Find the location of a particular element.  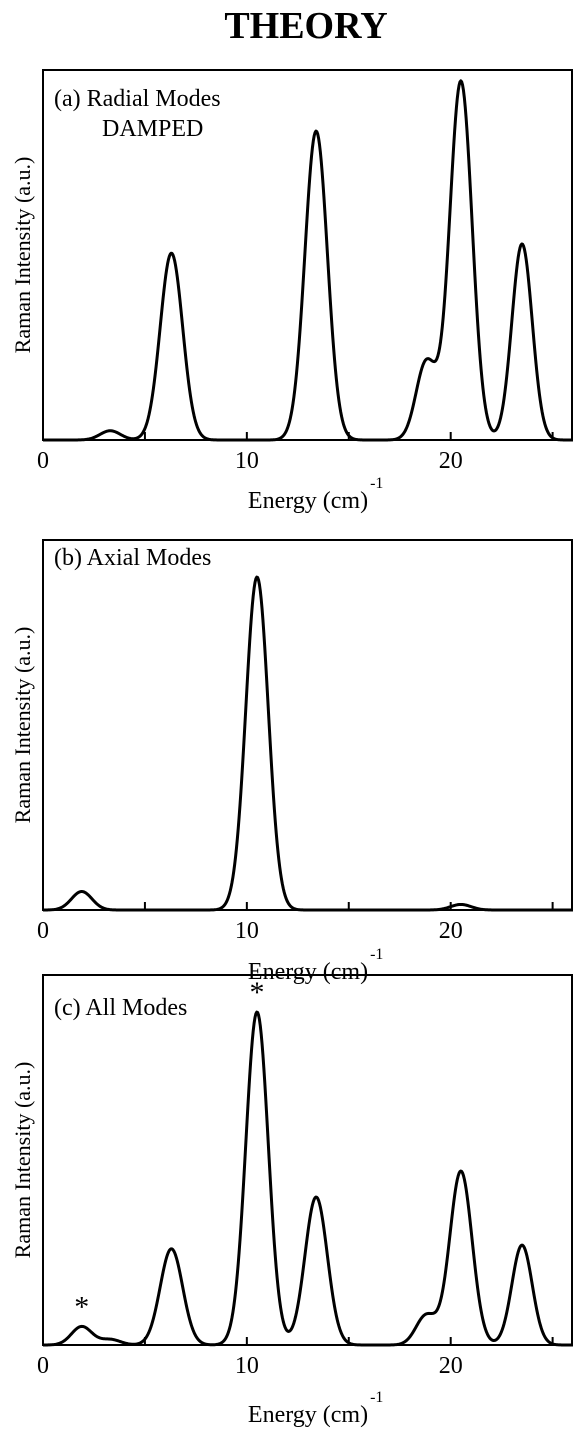

figure-title: THEORY is located at coordinates (305, 26).